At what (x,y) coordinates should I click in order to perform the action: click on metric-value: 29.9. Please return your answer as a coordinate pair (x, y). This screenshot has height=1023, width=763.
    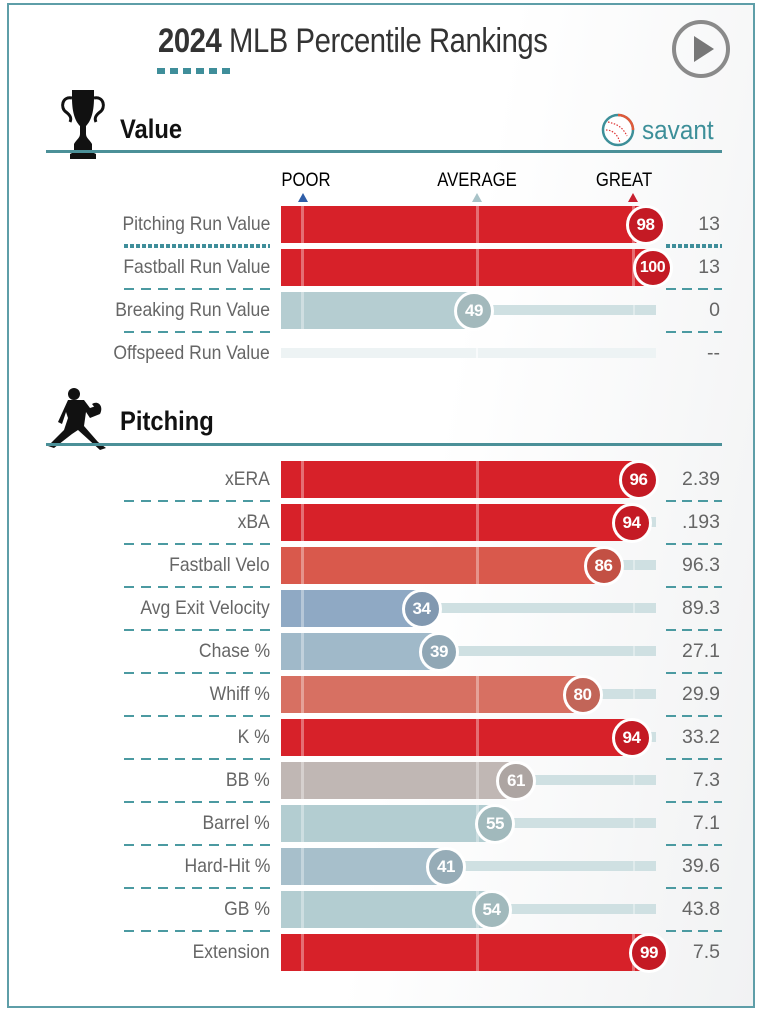
    Looking at the image, I should click on (701, 694).